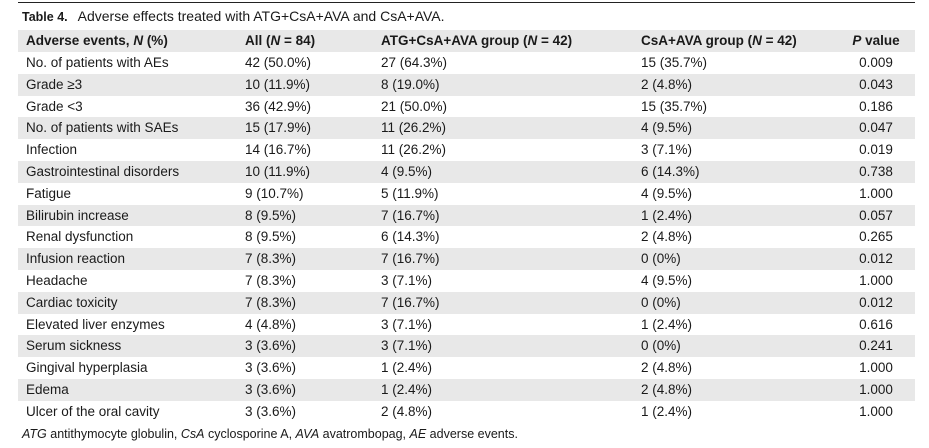  Describe the element at coordinates (54, 106) in the screenshot. I see `cell-adverse-event: Grade <3` at that location.